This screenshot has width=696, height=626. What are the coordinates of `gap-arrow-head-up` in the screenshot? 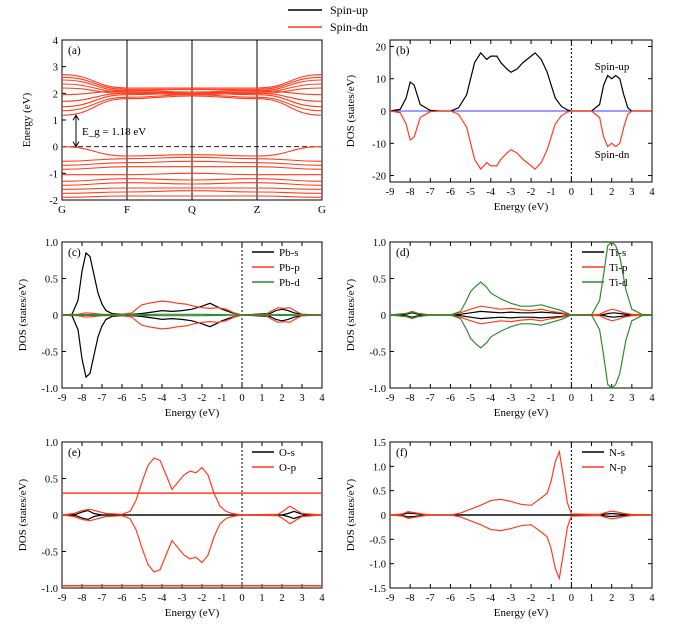 It's located at (76, 117).